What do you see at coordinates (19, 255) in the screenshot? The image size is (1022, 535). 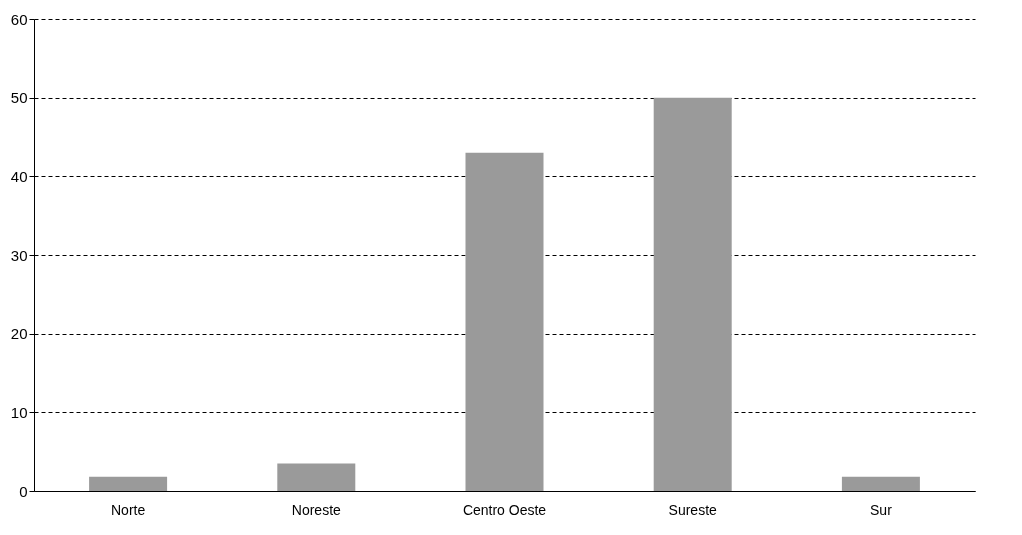 I see `y-tick-label: 30` at bounding box center [19, 255].